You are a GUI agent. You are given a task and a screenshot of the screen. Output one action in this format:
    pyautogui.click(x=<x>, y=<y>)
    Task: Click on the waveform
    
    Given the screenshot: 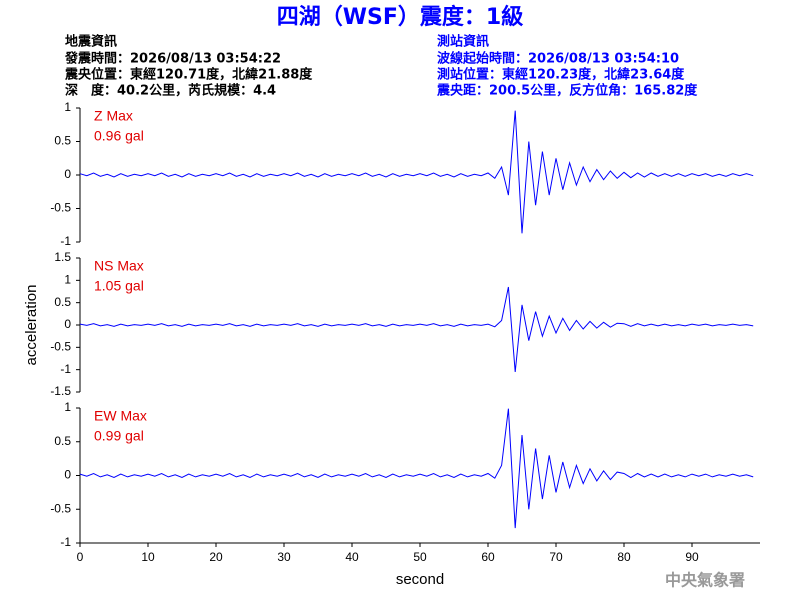 What is the action you would take?
    pyautogui.click(x=416, y=329)
    